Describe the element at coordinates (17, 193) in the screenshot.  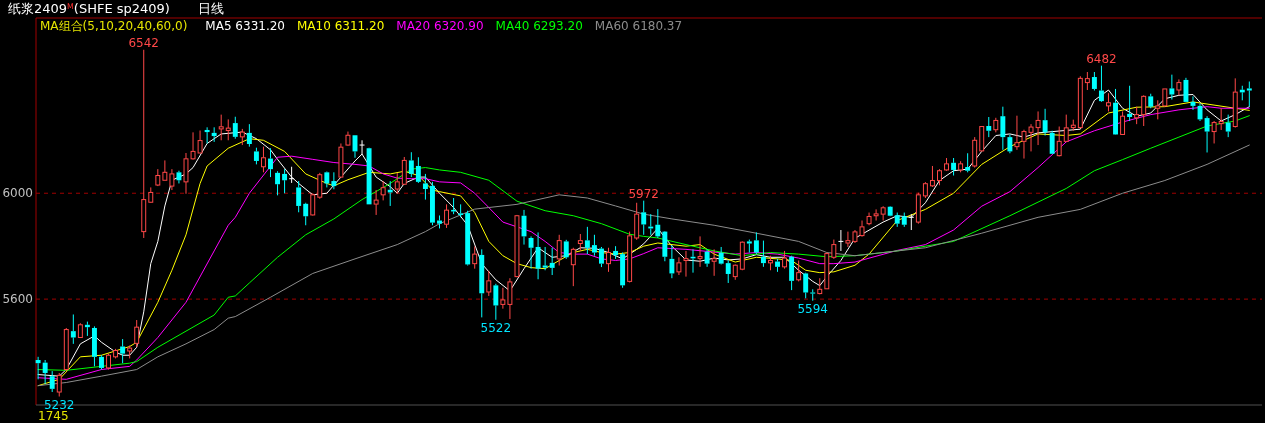
I see `y-tick-label: 6000` at that location.